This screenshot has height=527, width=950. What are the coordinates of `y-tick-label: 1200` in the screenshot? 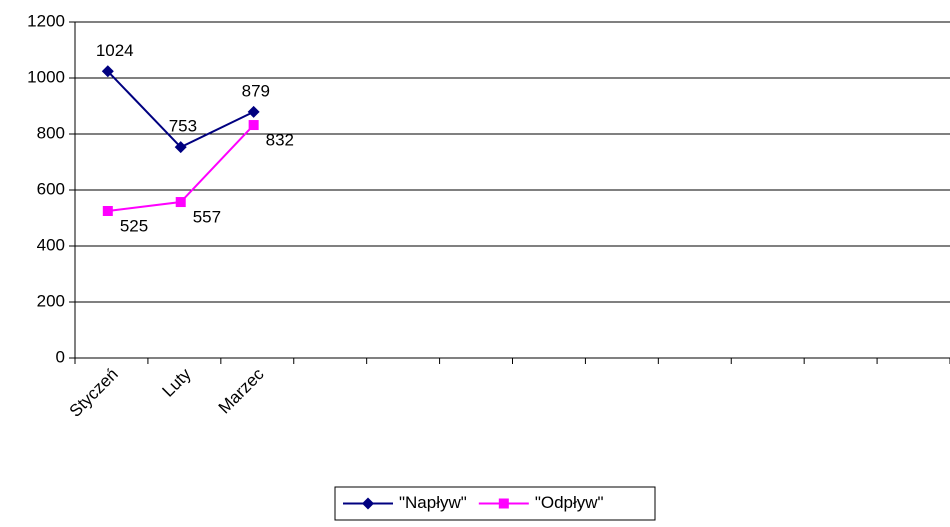 It's located at (46, 20).